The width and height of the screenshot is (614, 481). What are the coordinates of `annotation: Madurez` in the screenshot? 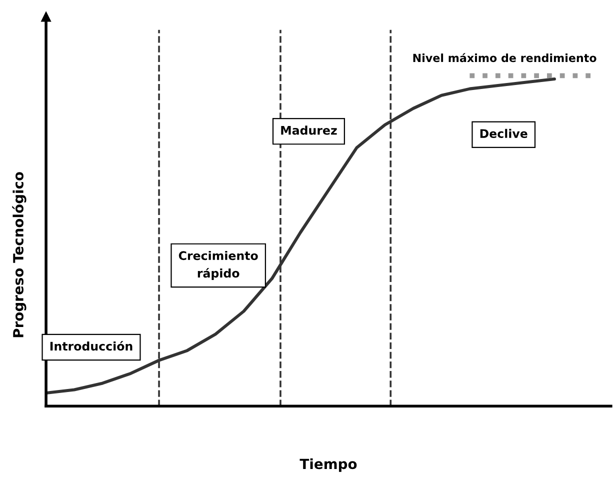 It's located at (309, 130).